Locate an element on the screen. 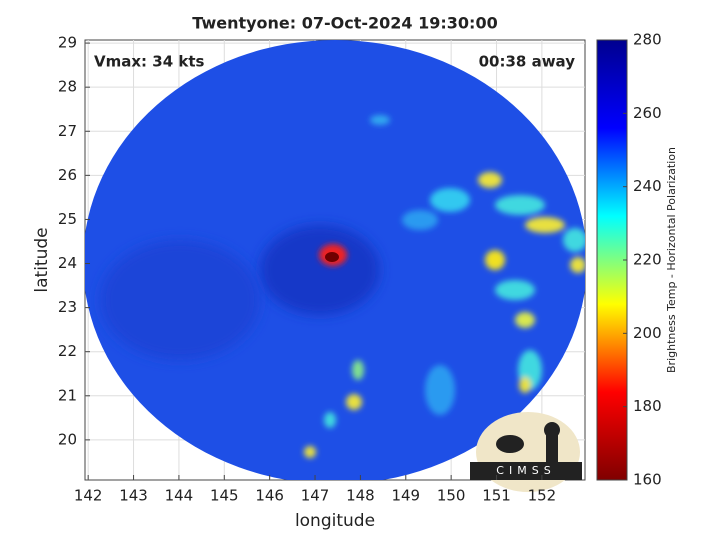 The image size is (720, 544). annotation: 00:38 away is located at coordinates (527, 62).